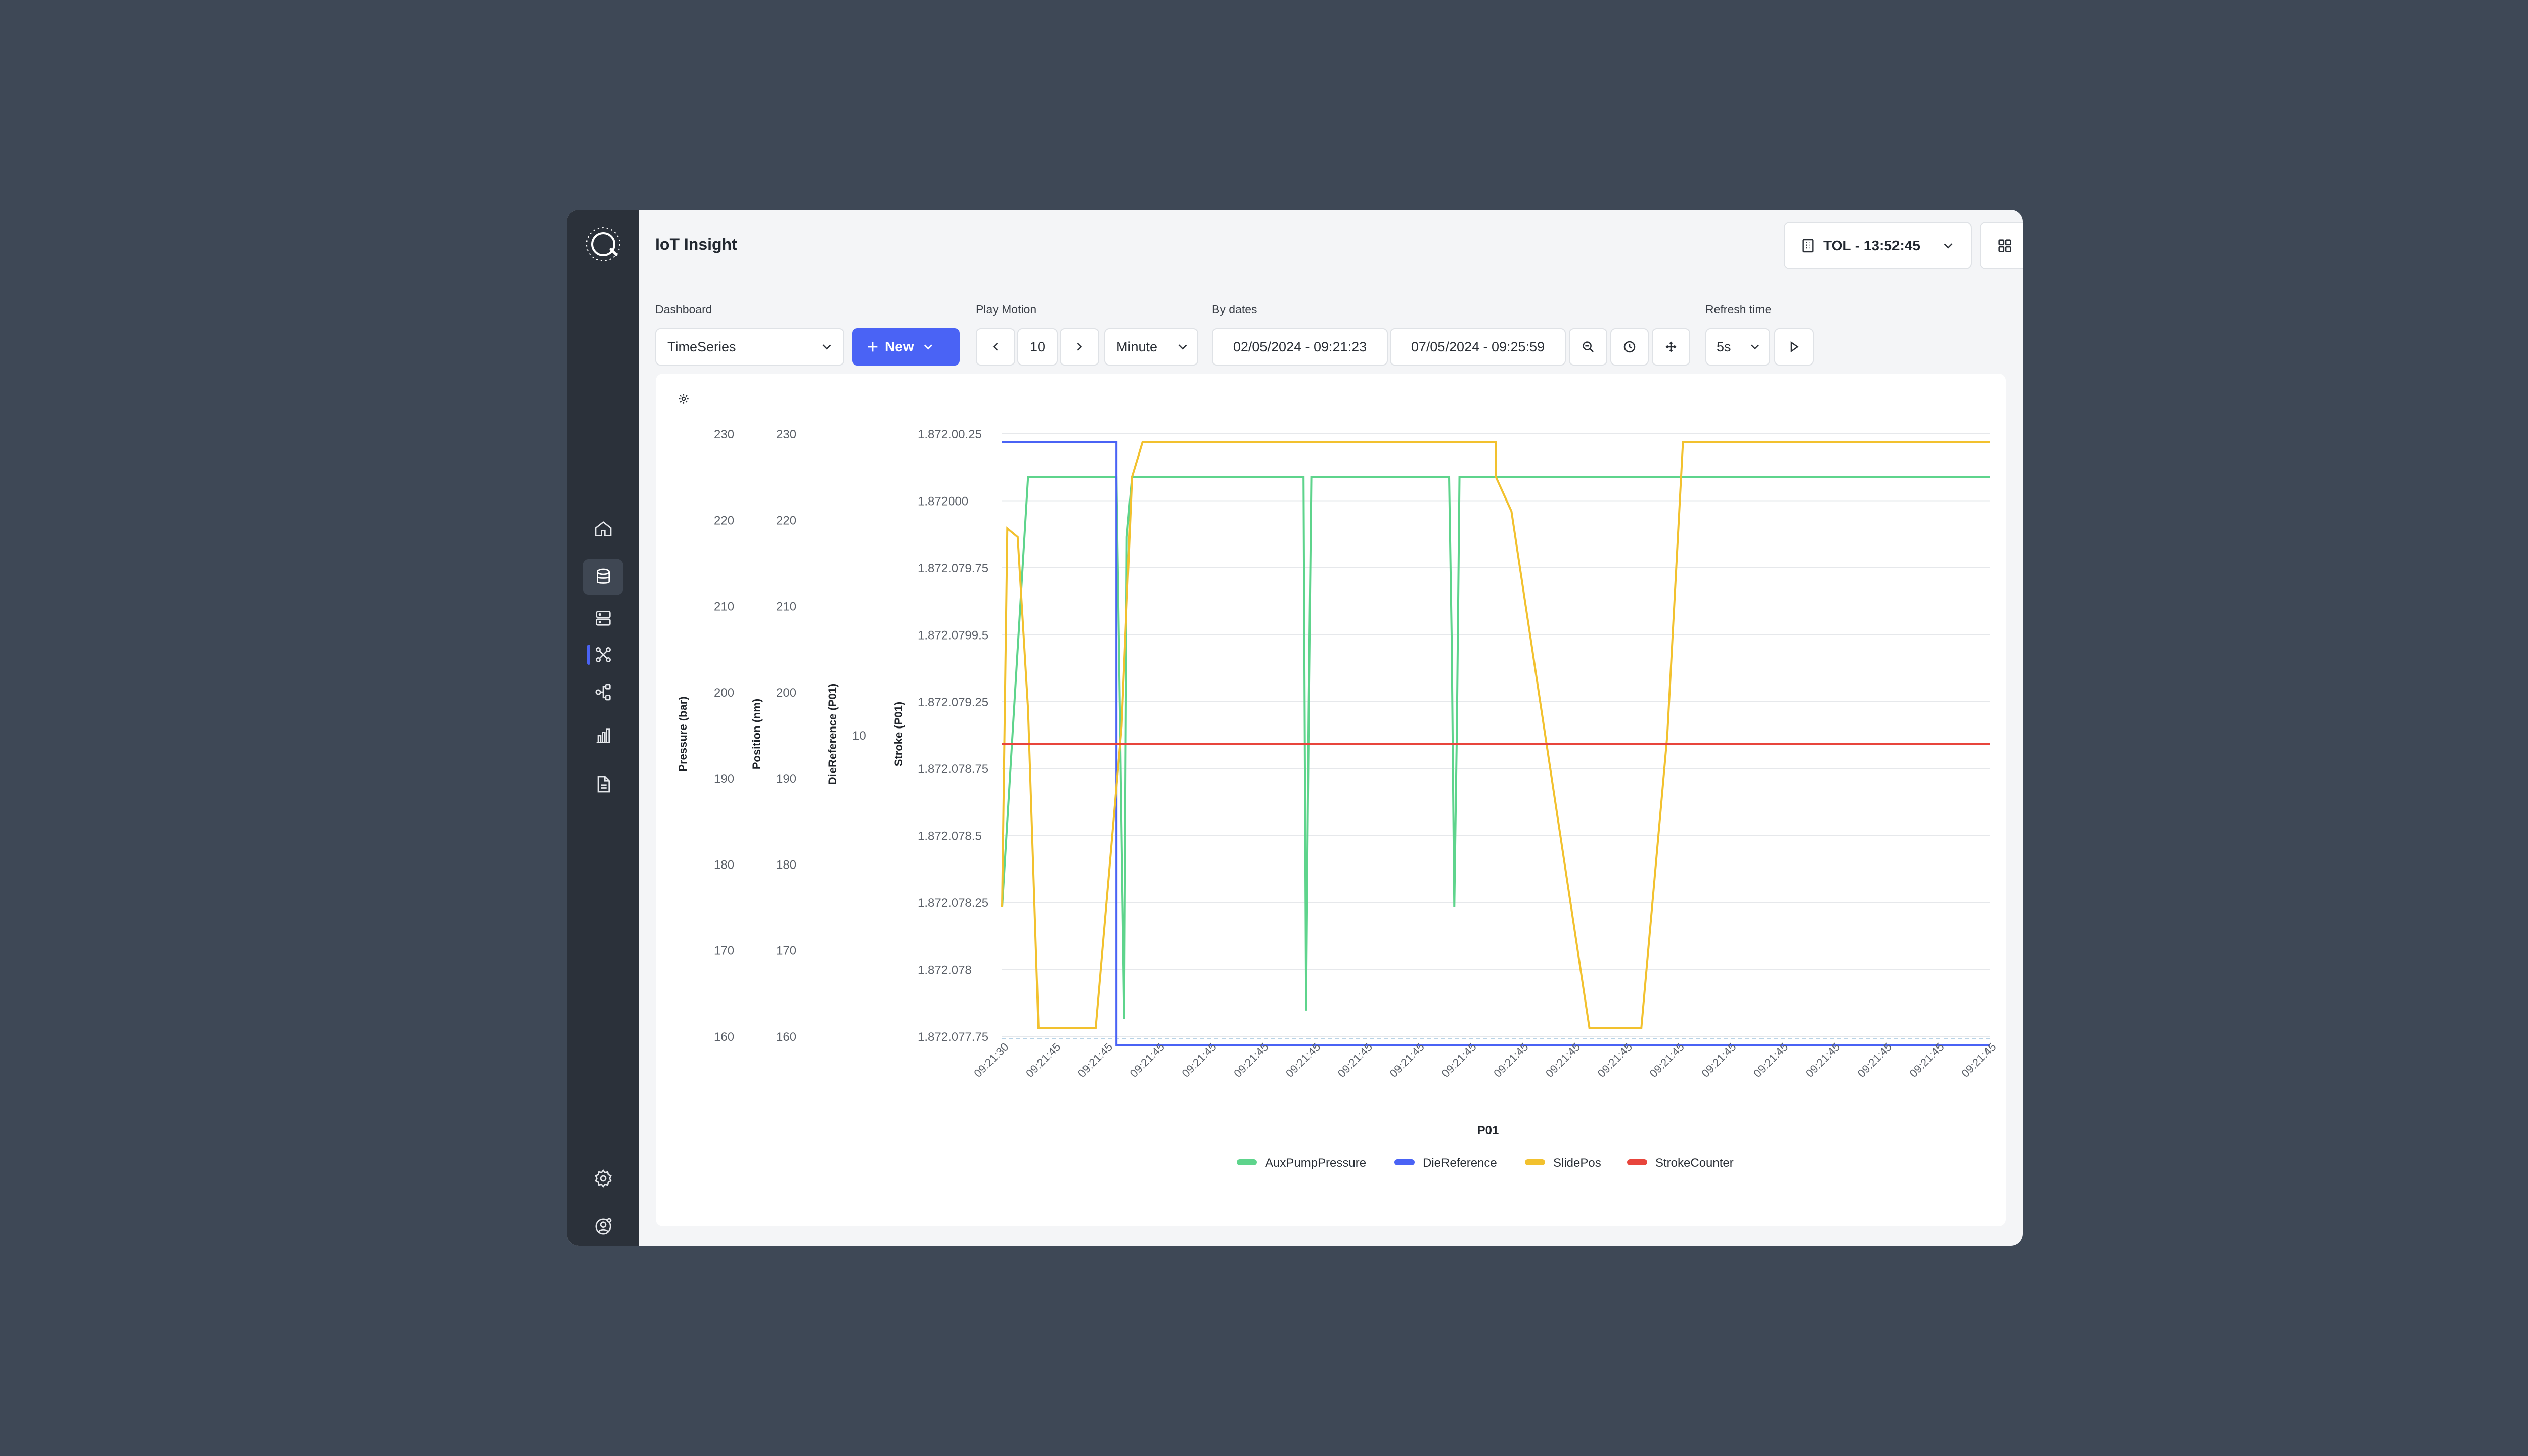  What do you see at coordinates (1695, 1163) in the screenshot?
I see `legend-label: StrokeCounter` at bounding box center [1695, 1163].